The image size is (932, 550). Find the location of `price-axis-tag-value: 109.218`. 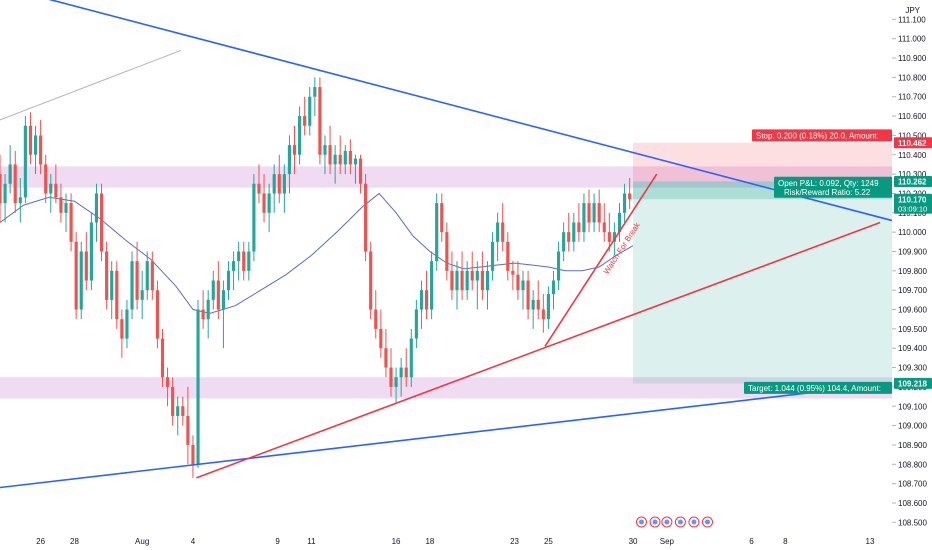

price-axis-tag-value: 109.218 is located at coordinates (912, 383).